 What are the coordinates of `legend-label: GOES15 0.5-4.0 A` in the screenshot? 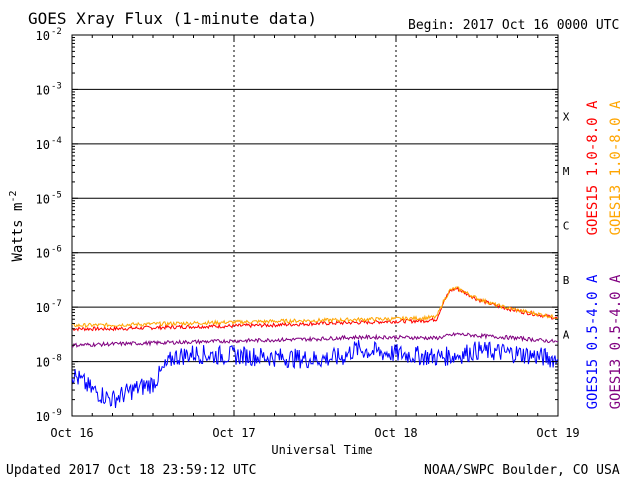 It's located at (593, 341).